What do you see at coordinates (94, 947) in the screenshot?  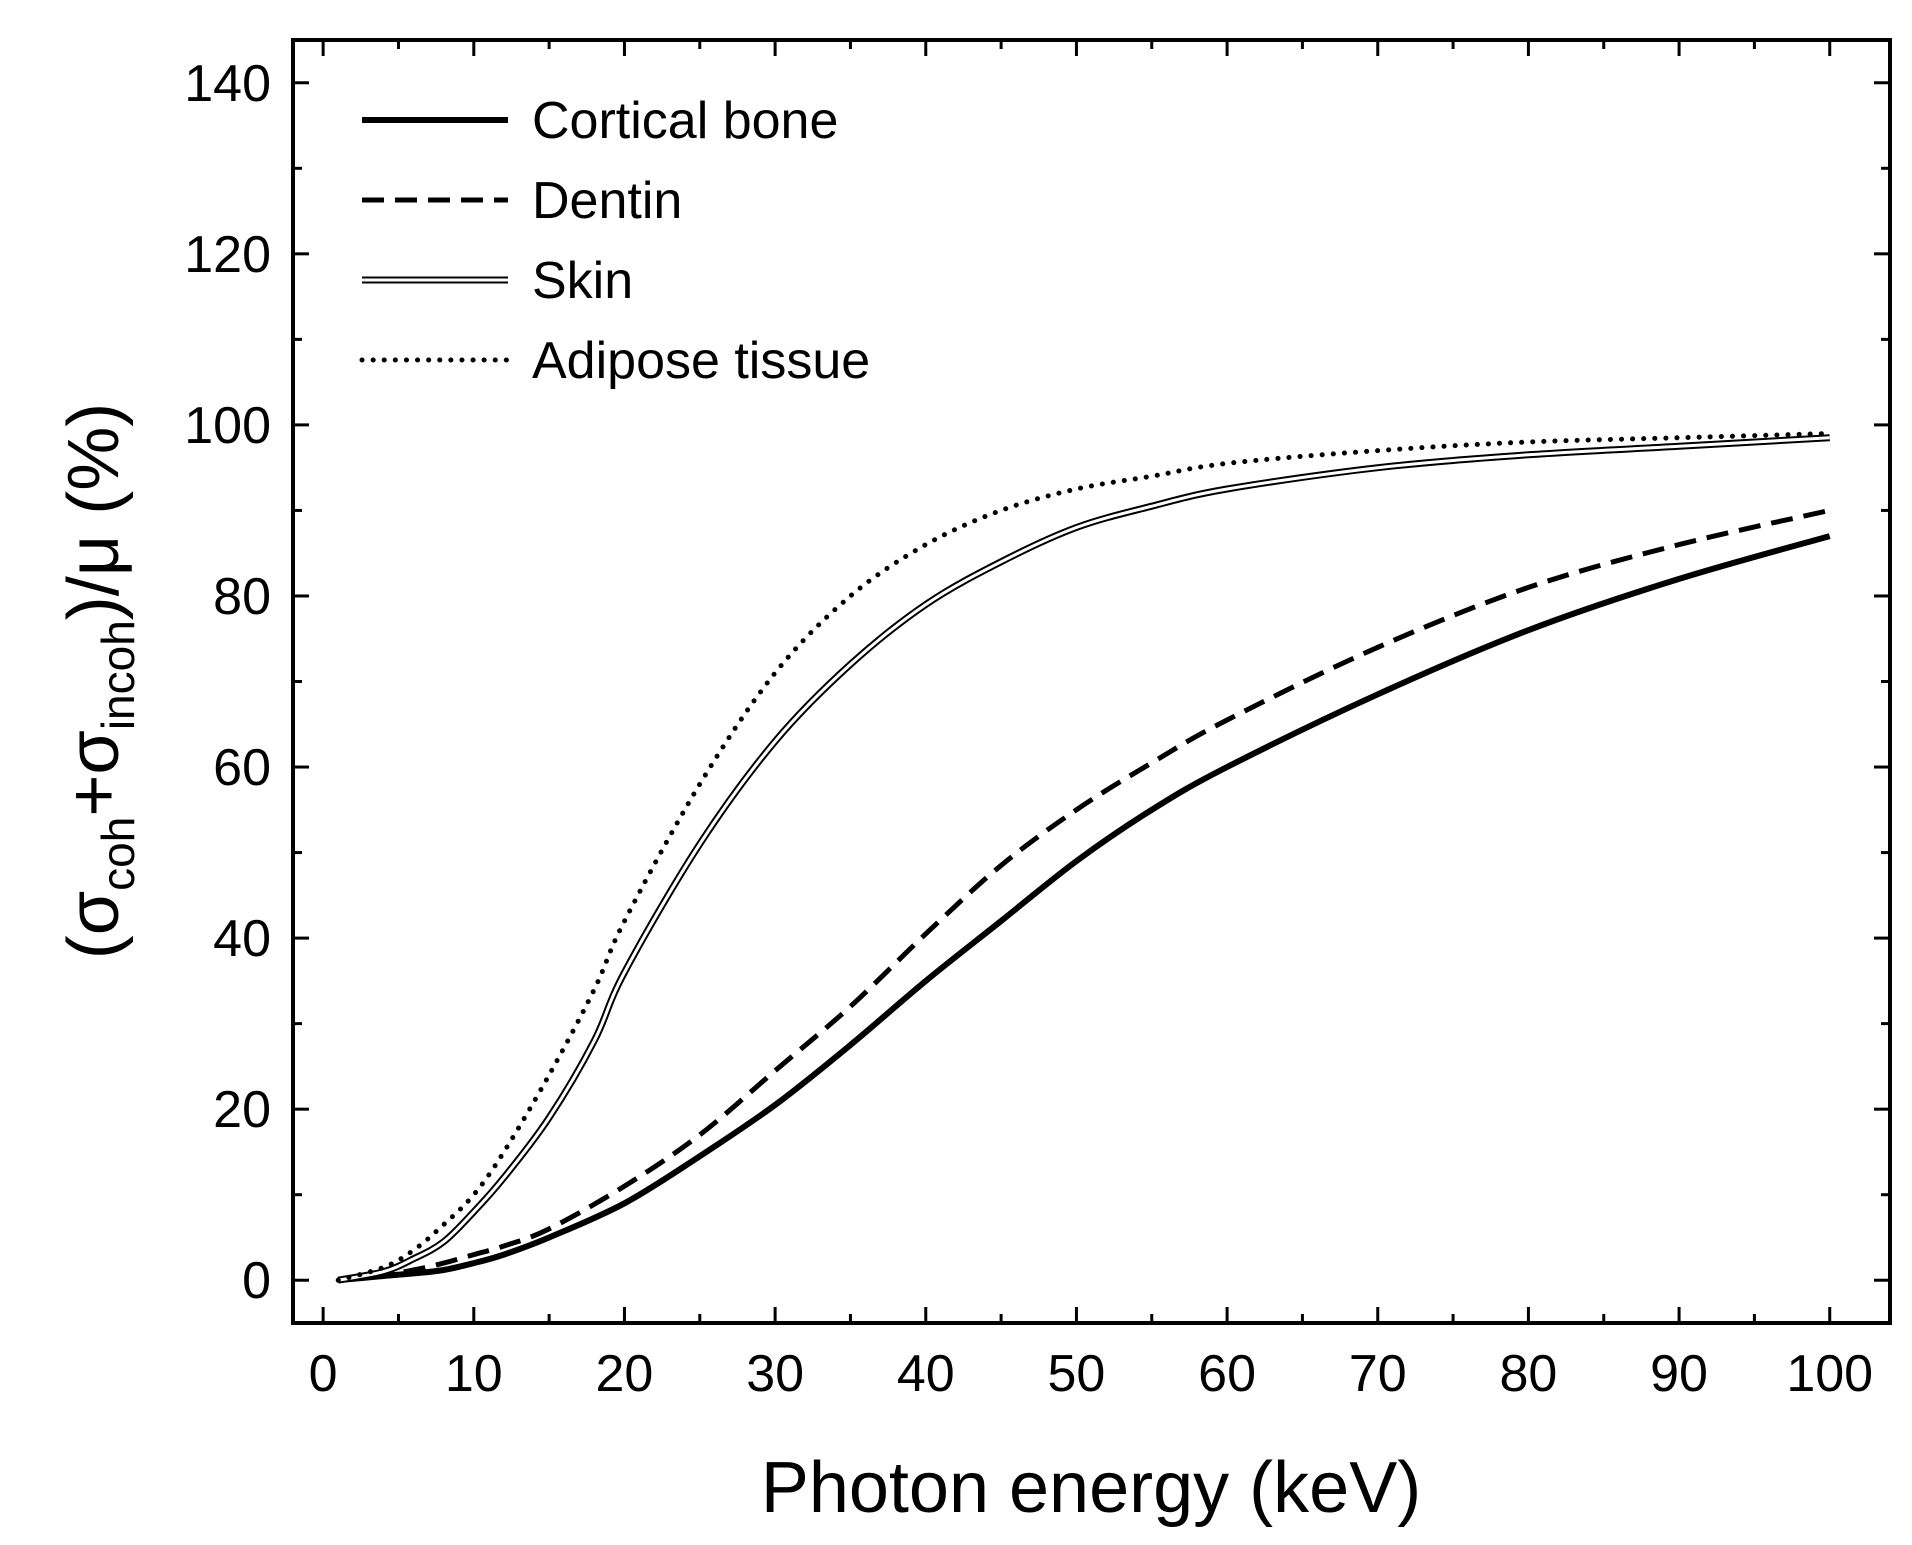 I see `y-title-open-paren: (` at bounding box center [94, 947].